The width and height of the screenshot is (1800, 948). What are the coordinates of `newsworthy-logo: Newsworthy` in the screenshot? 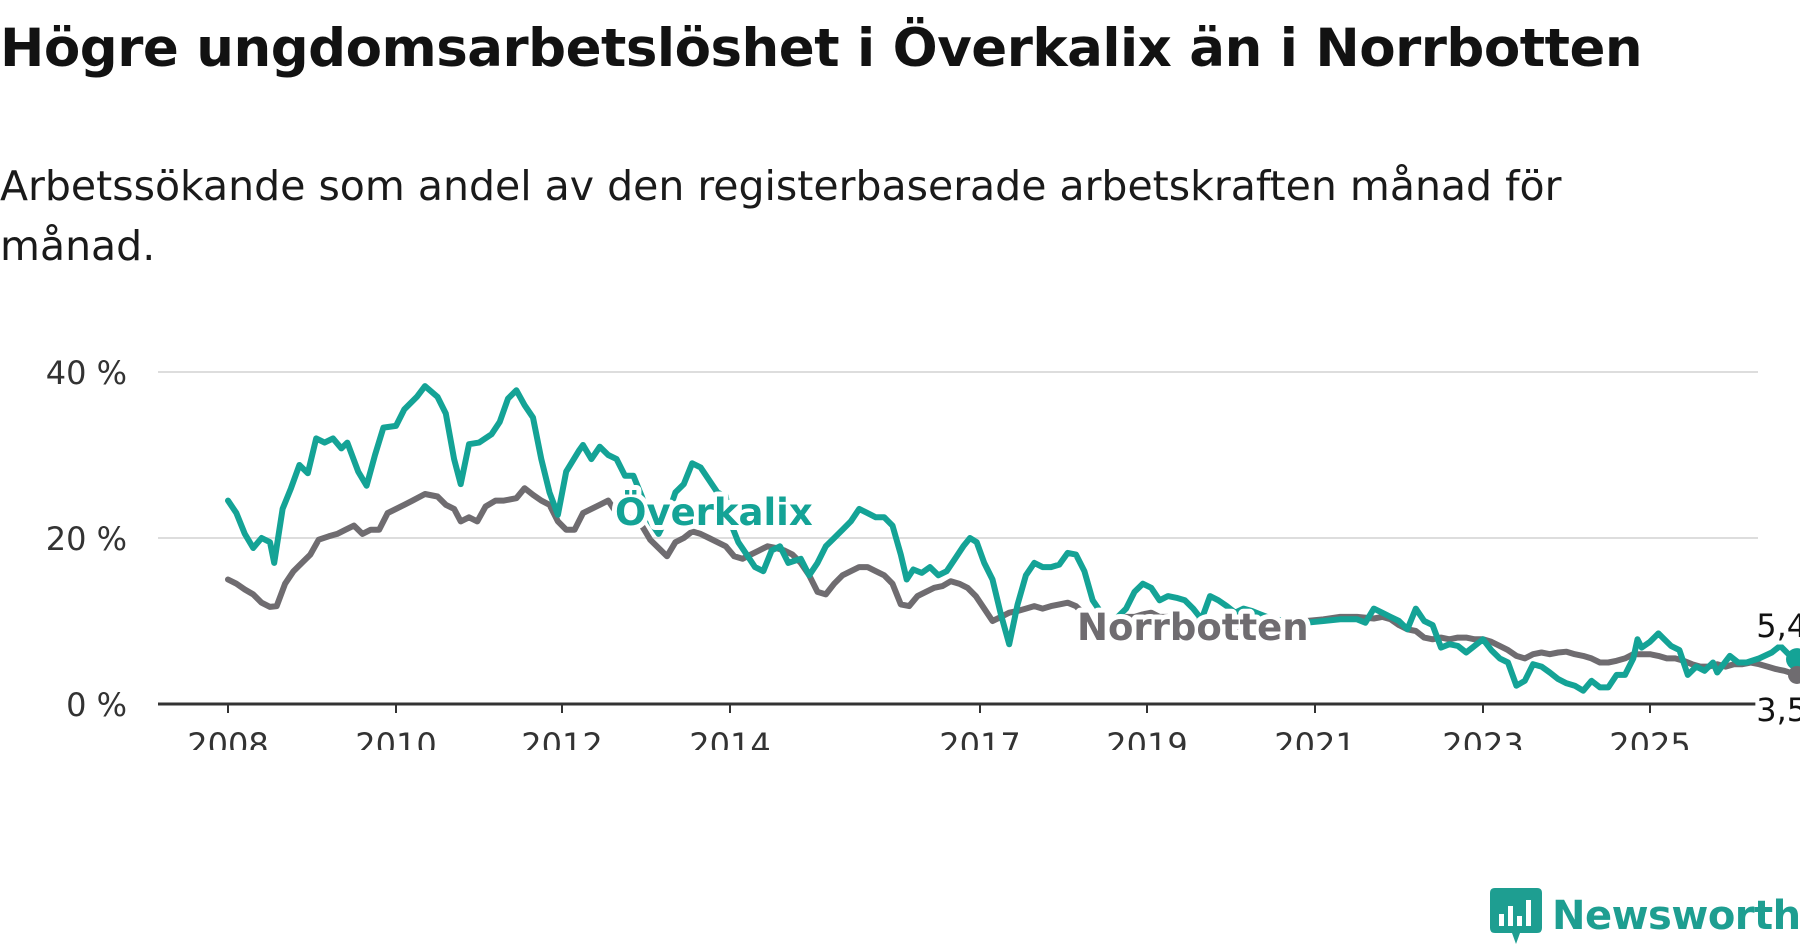 It's located at (1645, 918).